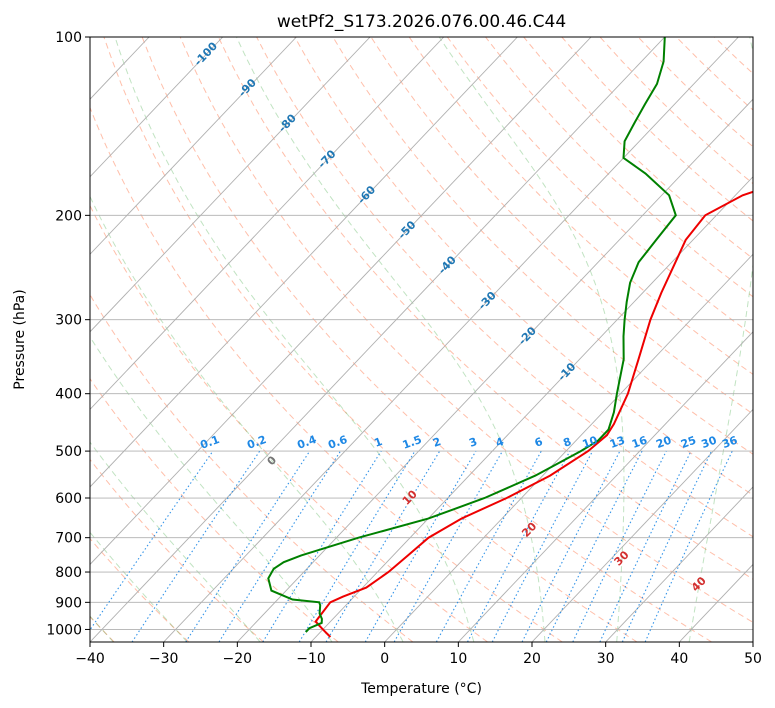 Image resolution: width=775 pixels, height=708 pixels. I want to click on mixing-ratio-label: 0.4, so click(306, 442).